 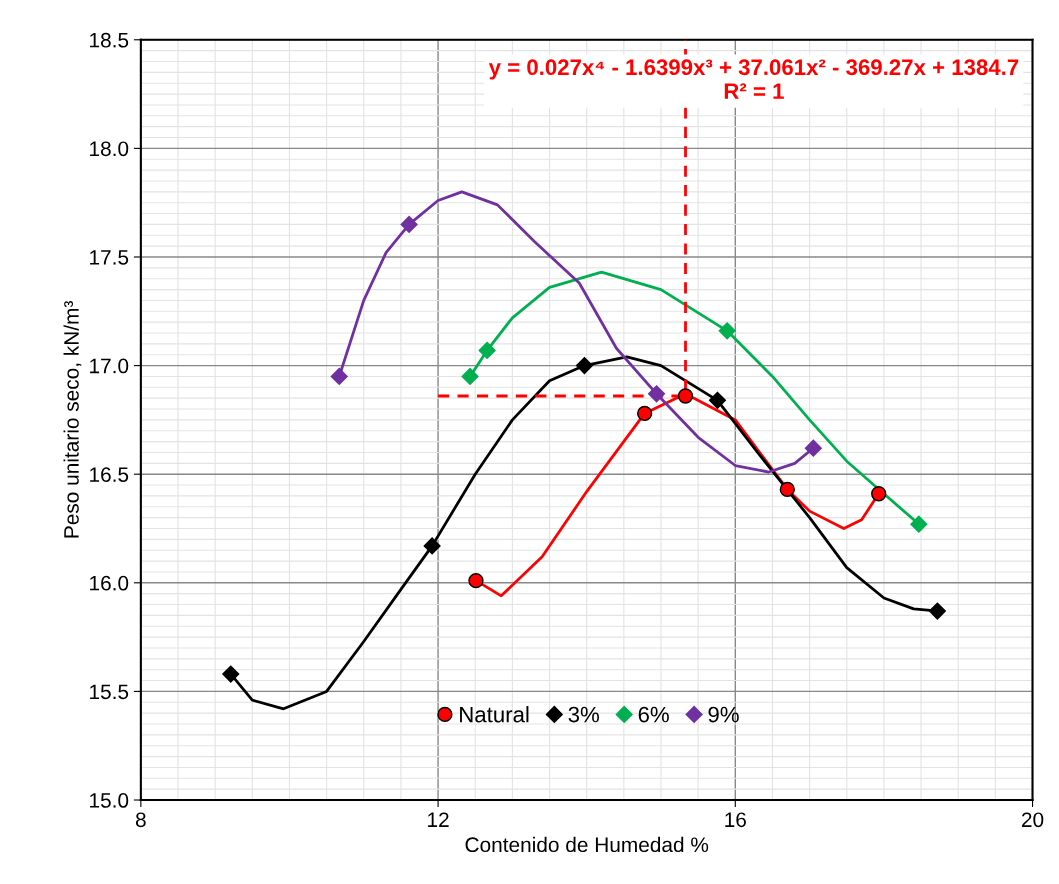 I want to click on y-tick-label: 17.0, so click(x=109, y=366).